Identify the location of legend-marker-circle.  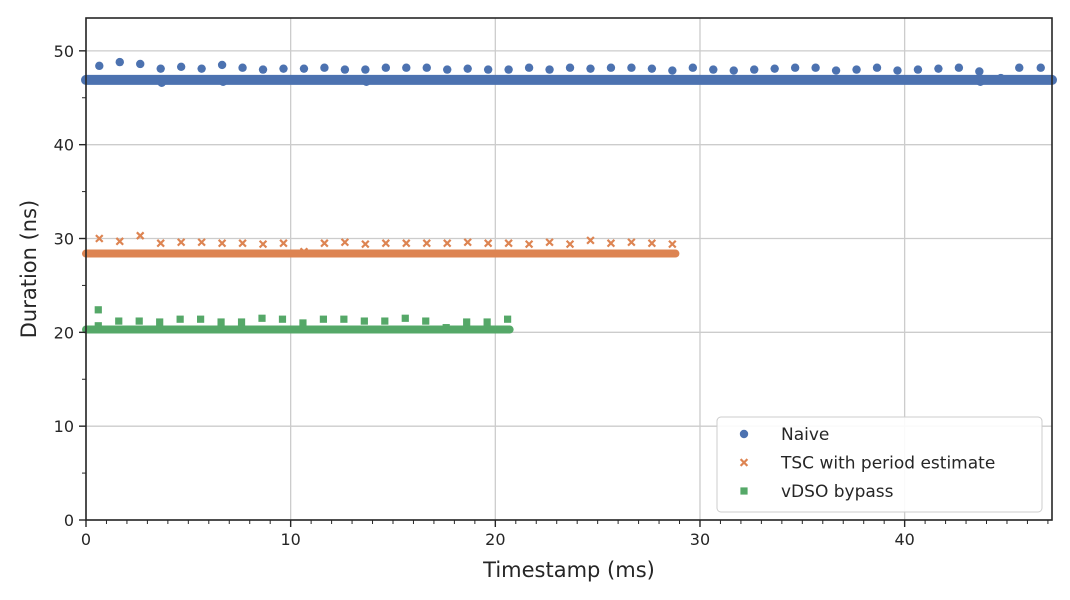
(744, 434).